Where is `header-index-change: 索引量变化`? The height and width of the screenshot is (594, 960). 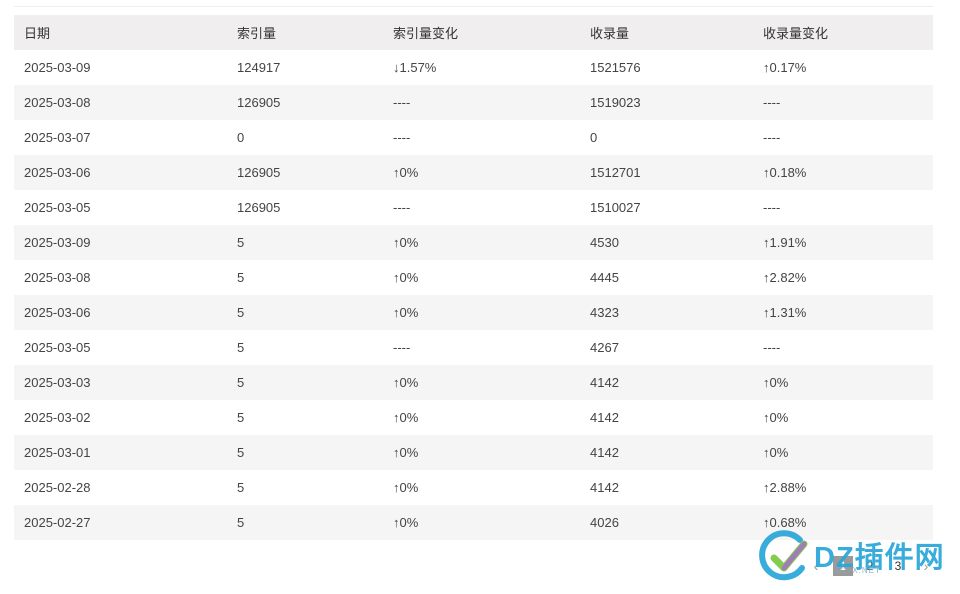
header-index-change: 索引量变化 is located at coordinates (481, 32).